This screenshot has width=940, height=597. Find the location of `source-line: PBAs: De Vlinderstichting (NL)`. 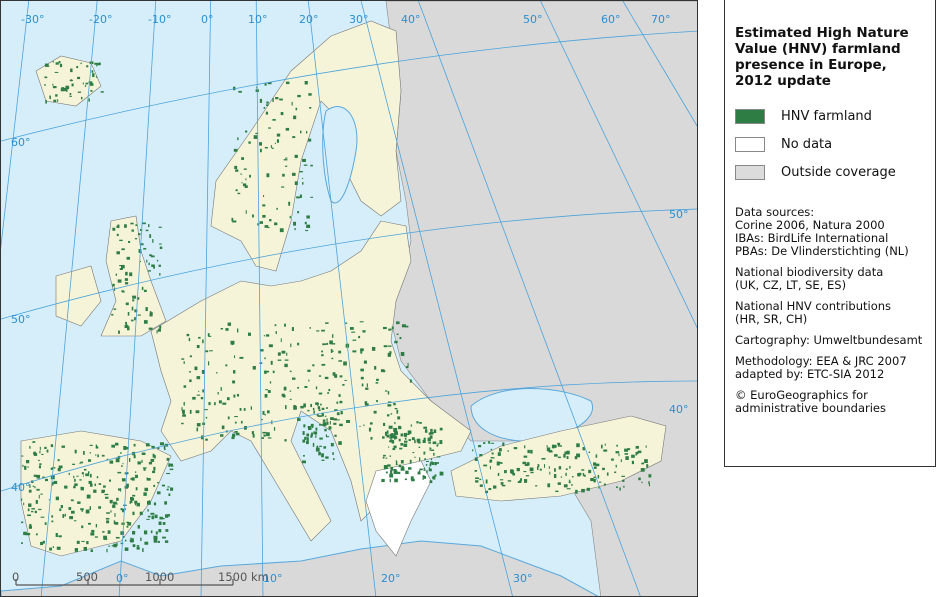

source-line: PBAs: De Vlinderstichting (NL) is located at coordinates (822, 251).